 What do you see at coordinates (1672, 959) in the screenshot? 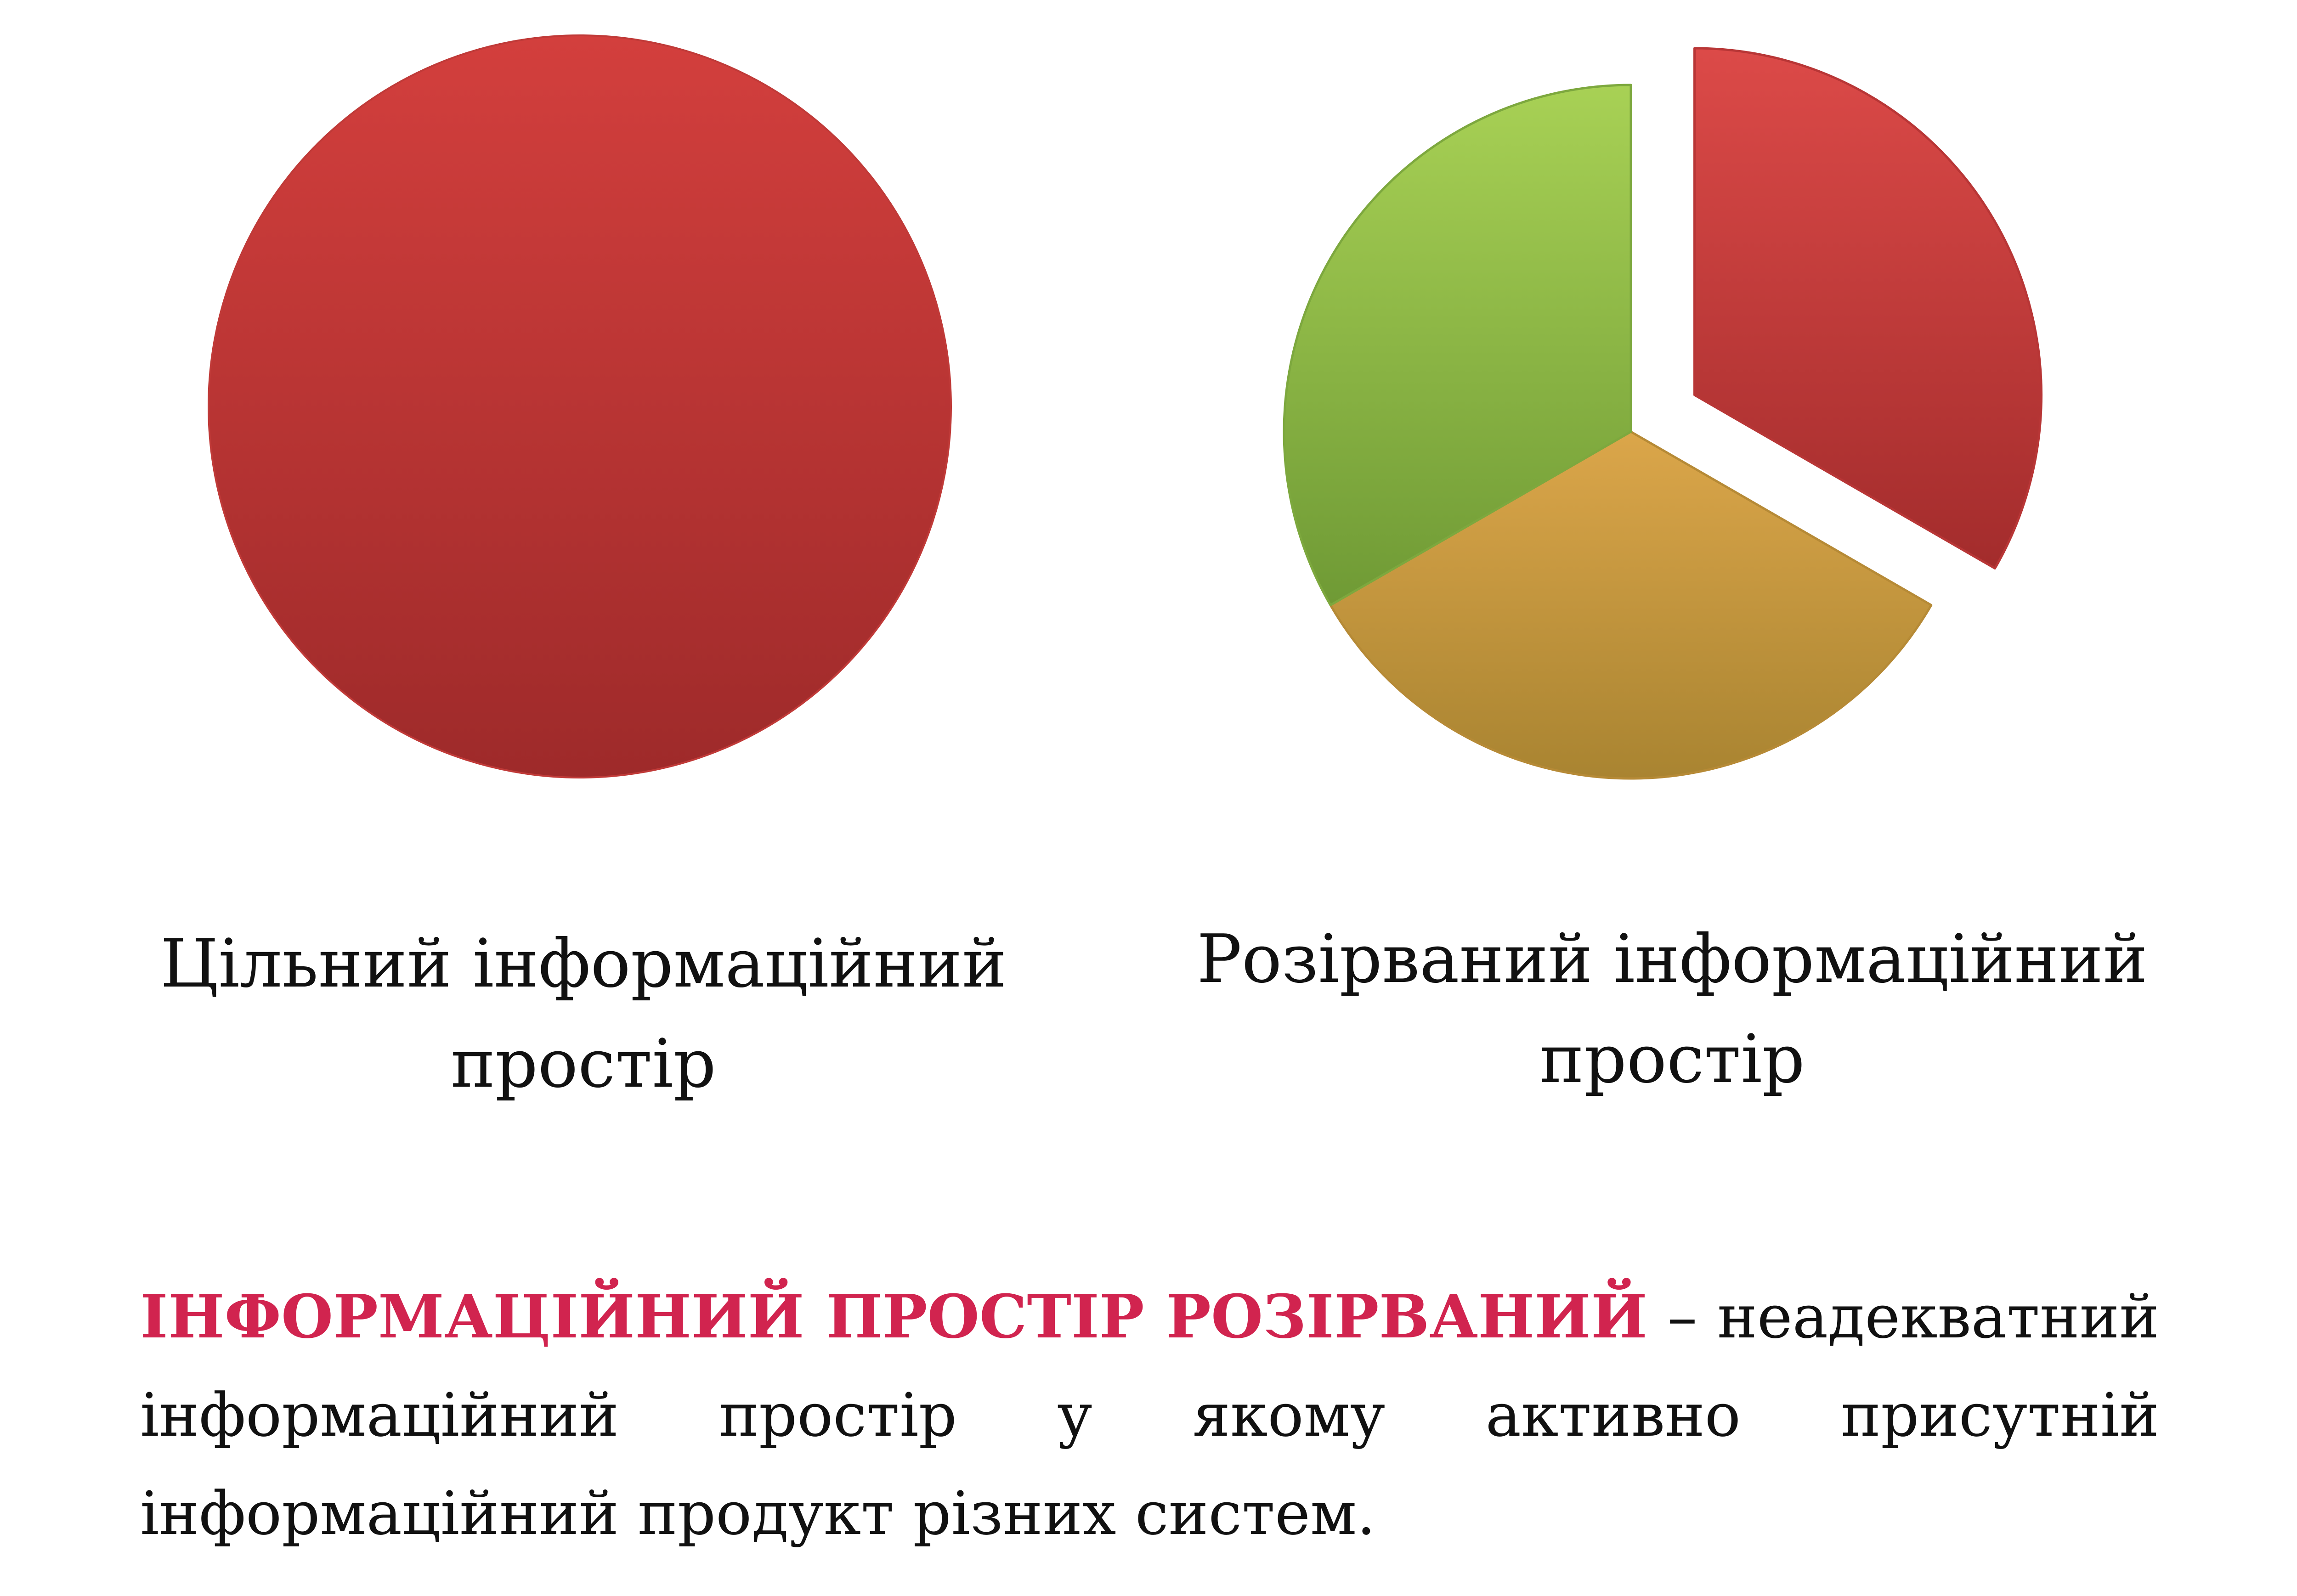
I see `torn-space-caption-line1: Розірваний інформаційний` at bounding box center [1672, 959].